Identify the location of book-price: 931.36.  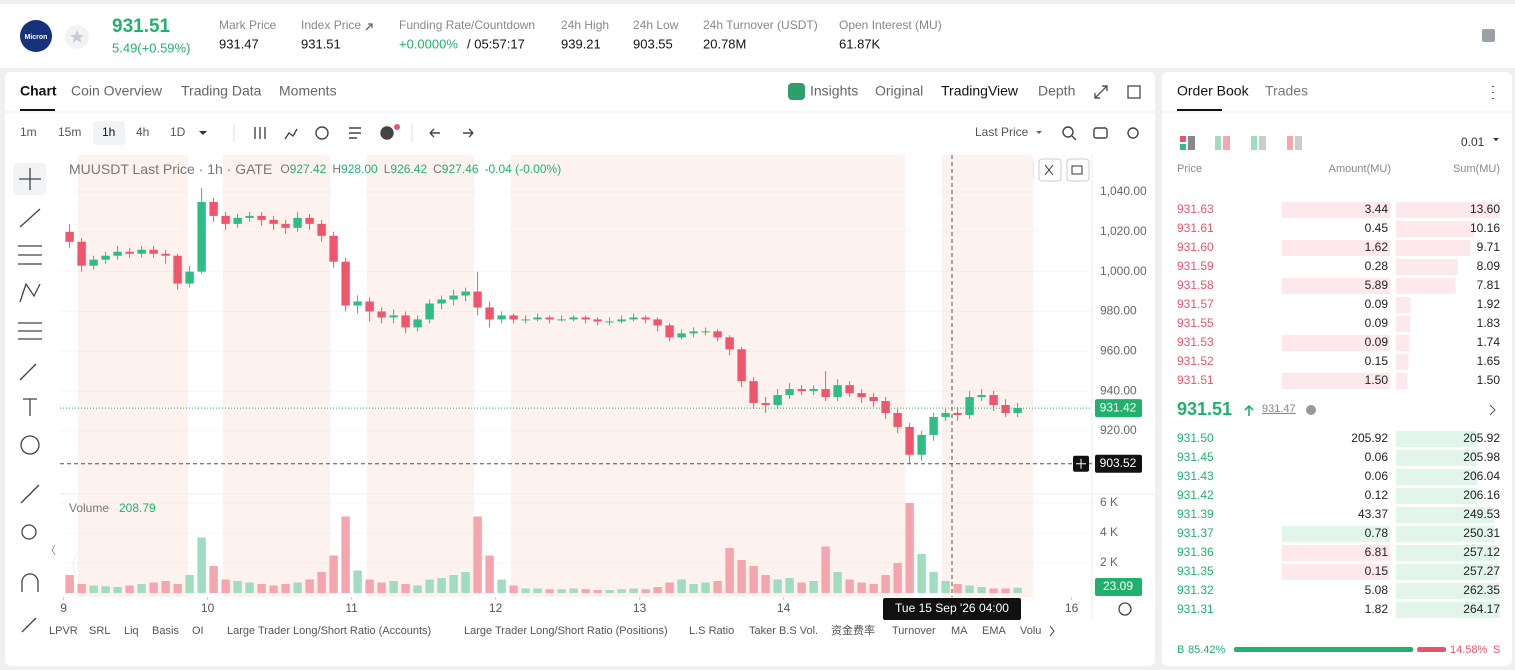
(1195, 552).